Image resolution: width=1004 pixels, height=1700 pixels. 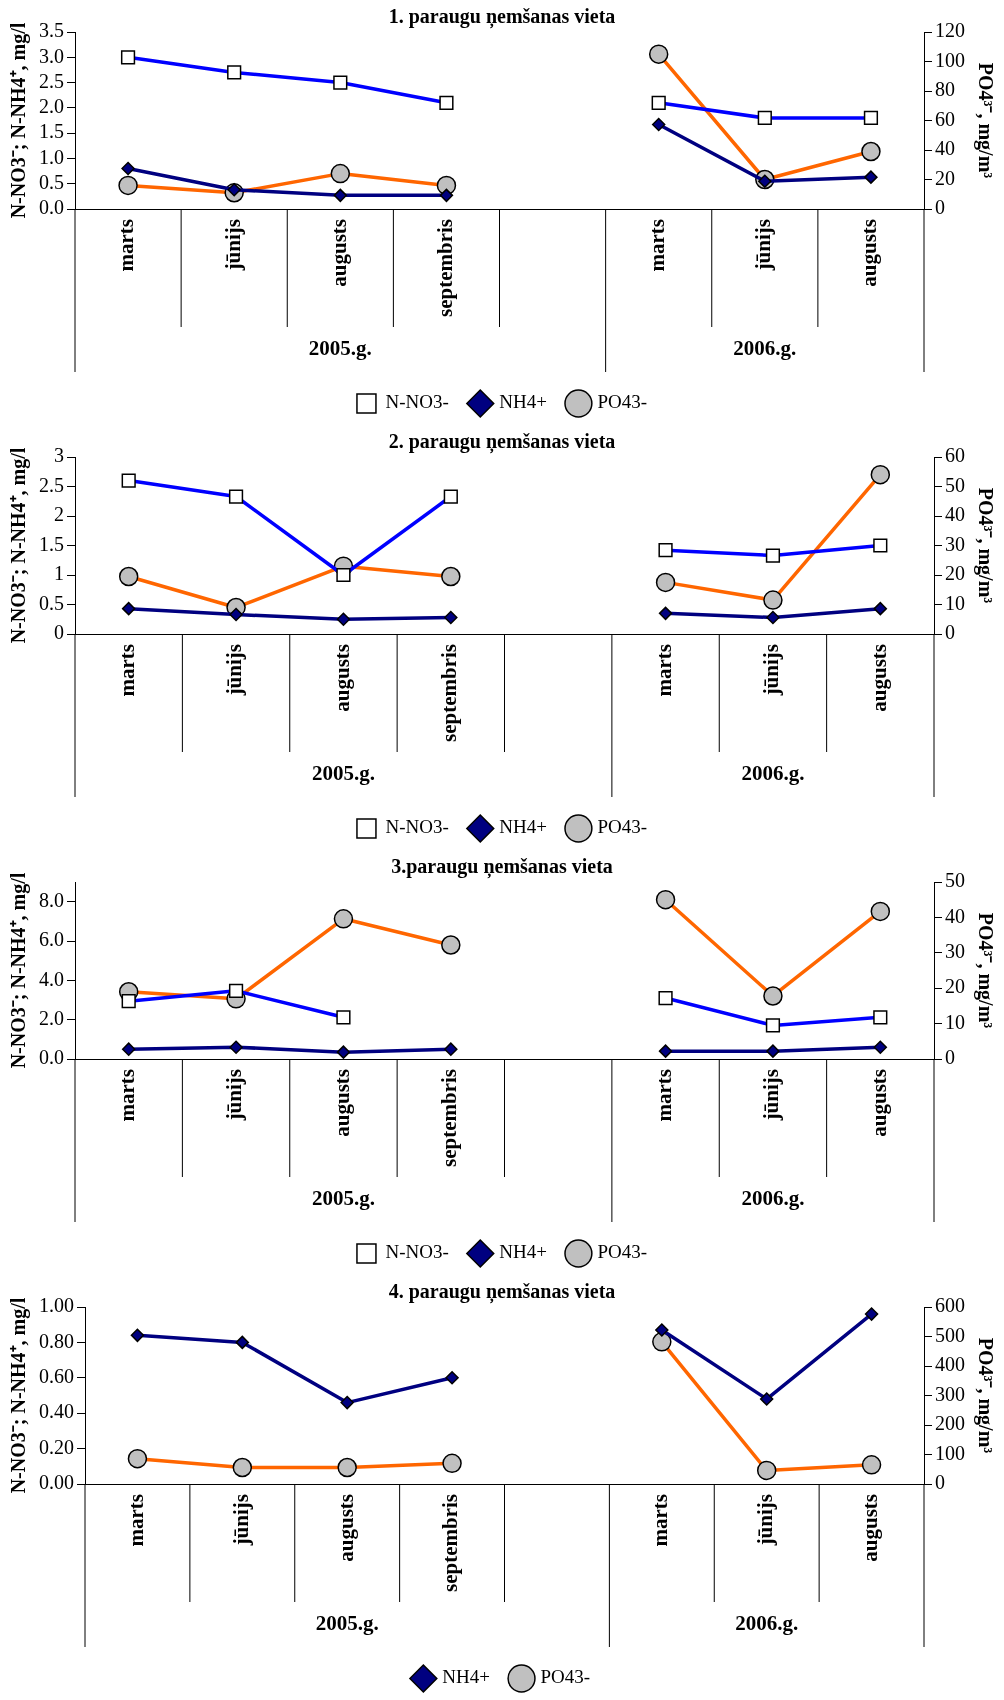 What do you see at coordinates (56, 1411) in the screenshot?
I see `y-tick-label: 0.40` at bounding box center [56, 1411].